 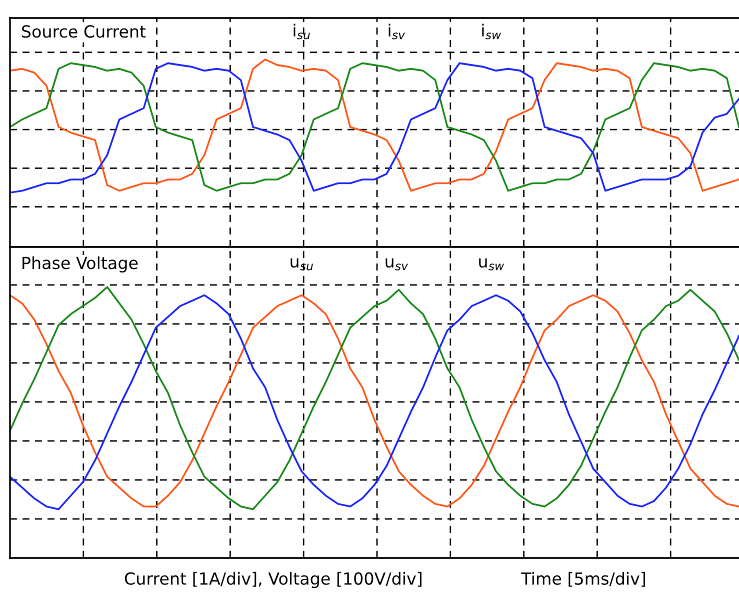 I want to click on text: Time [5ms/div], so click(x=583, y=579).